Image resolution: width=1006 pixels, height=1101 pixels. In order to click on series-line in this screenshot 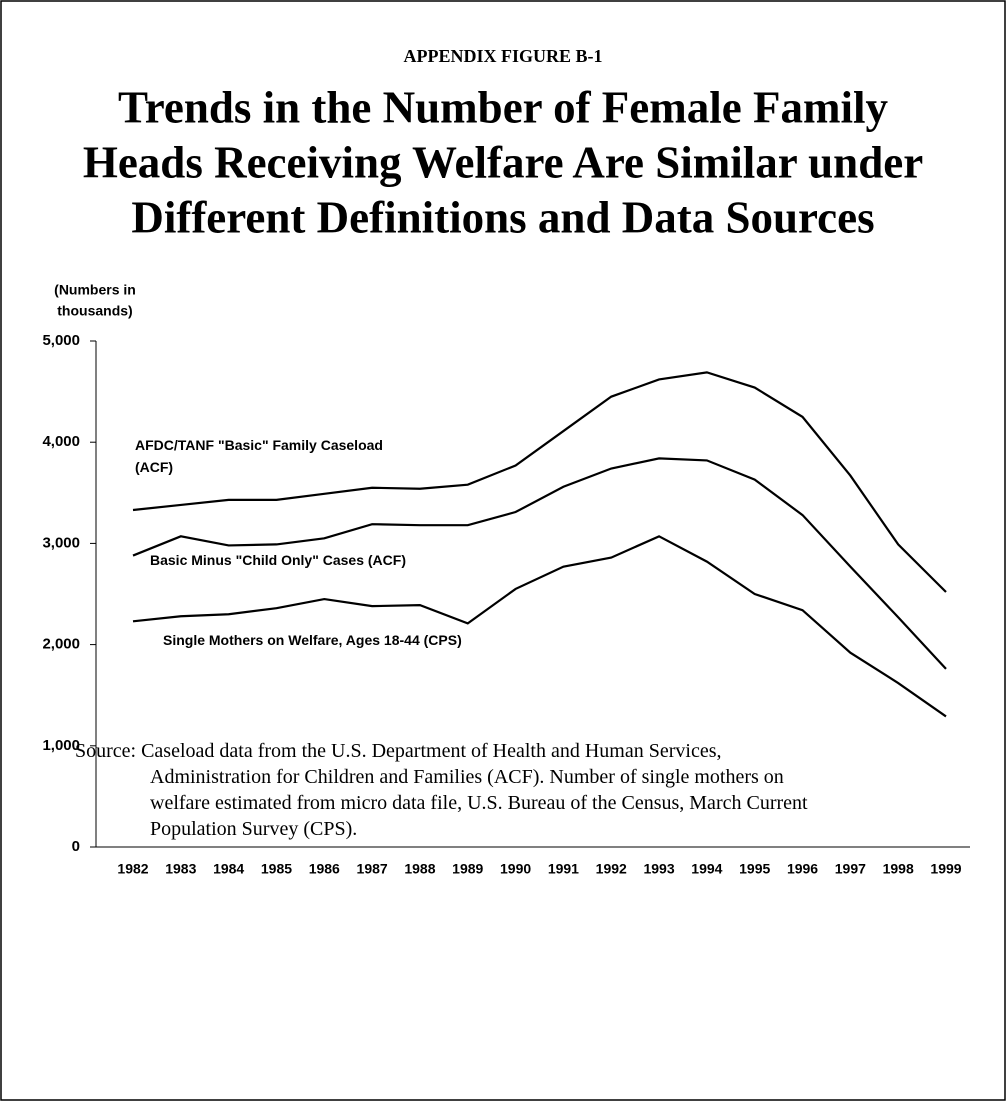, I will do `click(539, 626)`.